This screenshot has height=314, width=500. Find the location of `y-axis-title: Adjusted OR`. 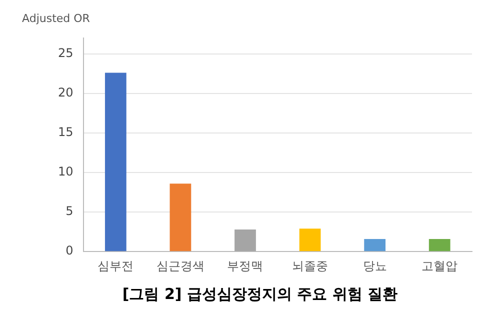

y-axis-title: Adjusted OR is located at coordinates (56, 18).